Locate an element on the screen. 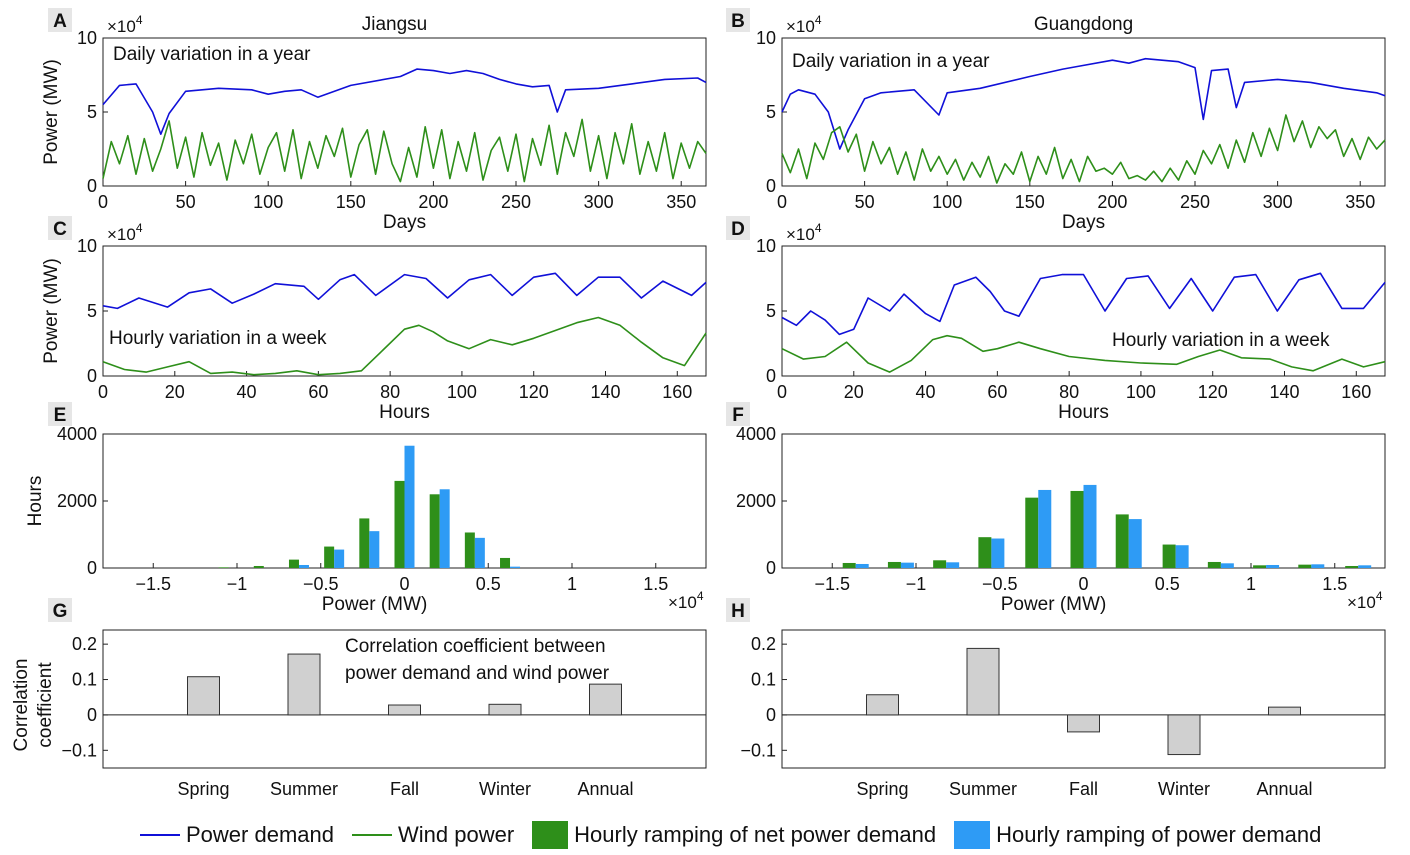 The width and height of the screenshot is (1410, 855). panel-D-letter-box is located at coordinates (738, 228).